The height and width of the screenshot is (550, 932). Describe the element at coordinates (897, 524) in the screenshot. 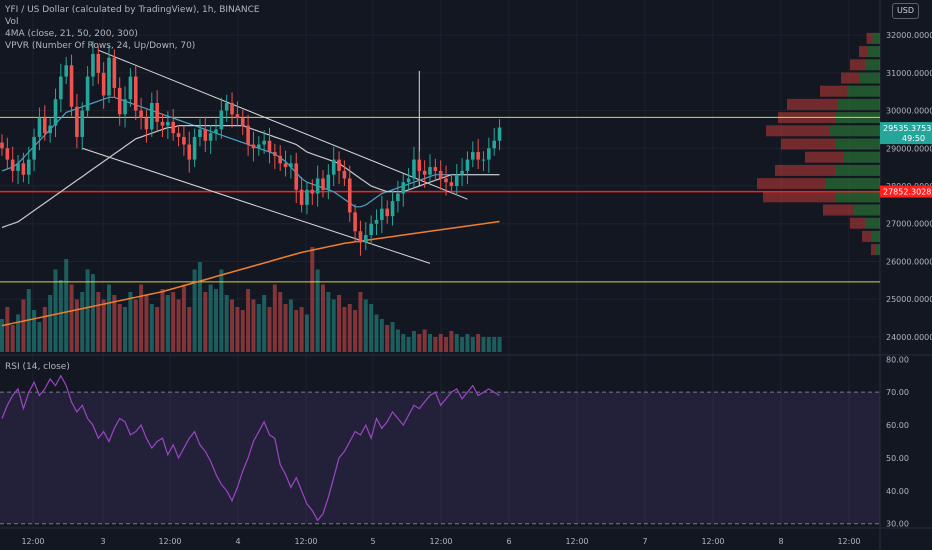

I see `rsi-tick-0: 30.00` at that location.